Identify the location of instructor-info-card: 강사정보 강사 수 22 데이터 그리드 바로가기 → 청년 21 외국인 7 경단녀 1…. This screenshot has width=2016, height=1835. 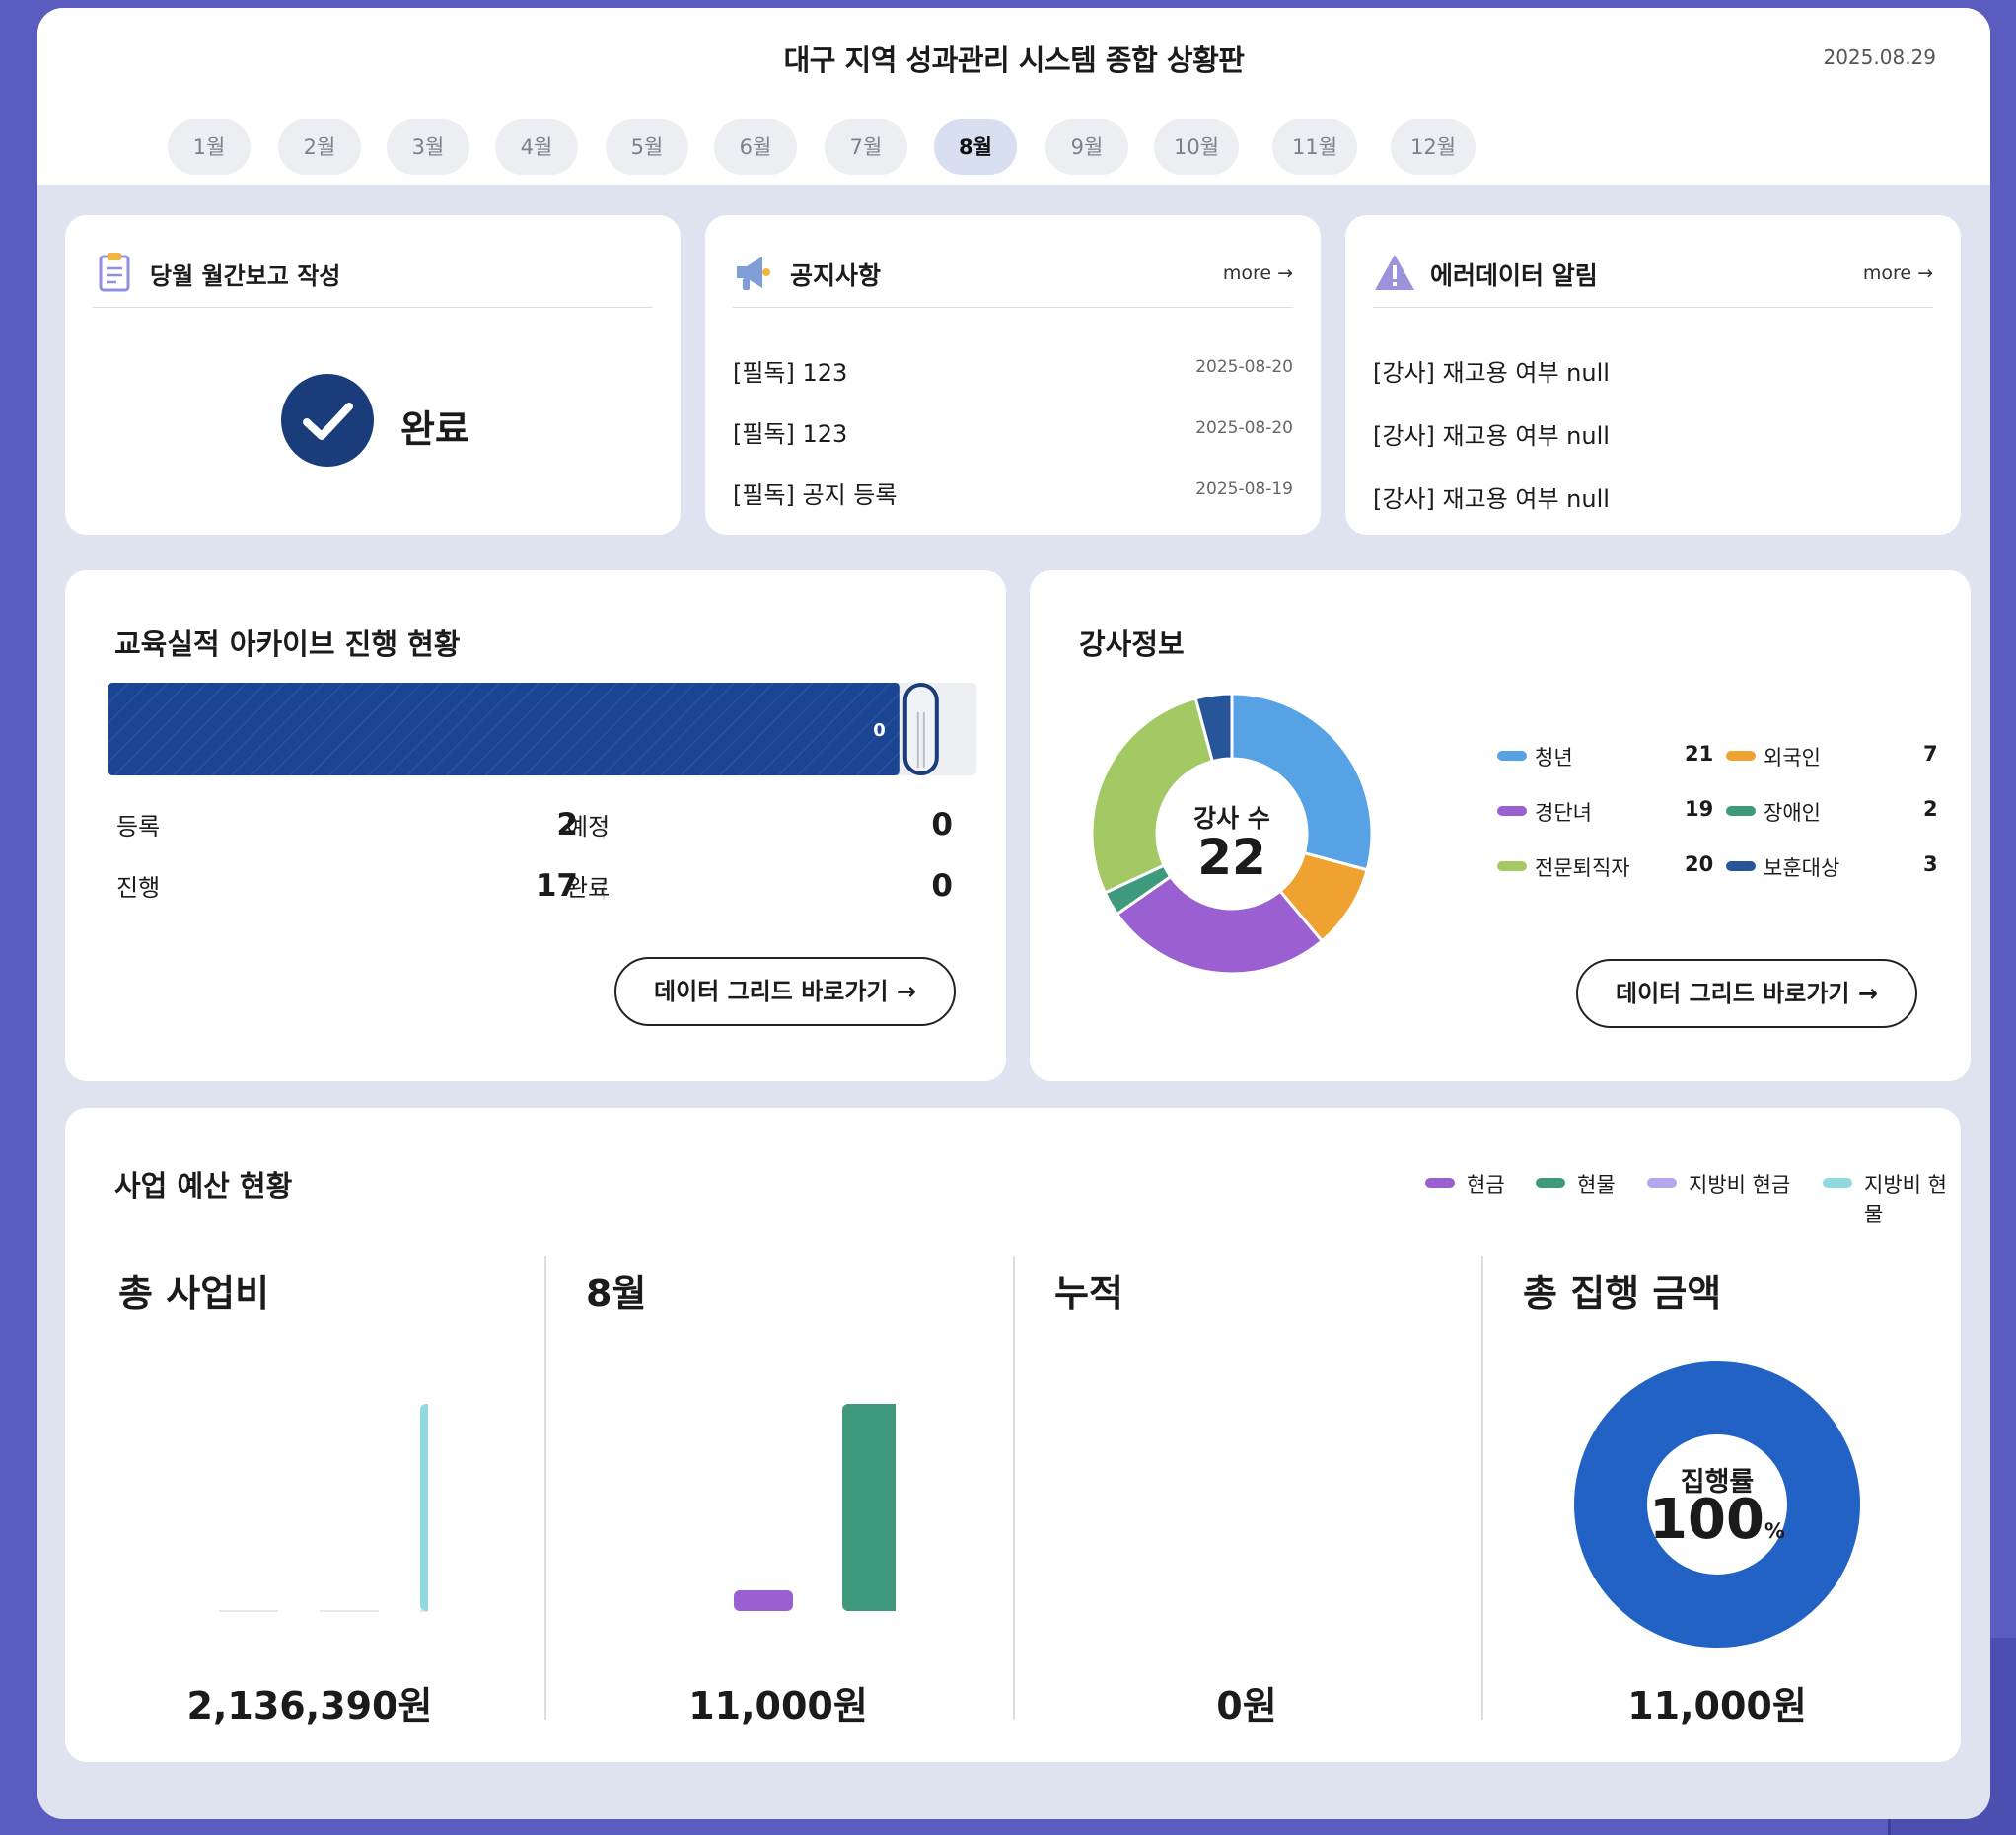
(1500, 826).